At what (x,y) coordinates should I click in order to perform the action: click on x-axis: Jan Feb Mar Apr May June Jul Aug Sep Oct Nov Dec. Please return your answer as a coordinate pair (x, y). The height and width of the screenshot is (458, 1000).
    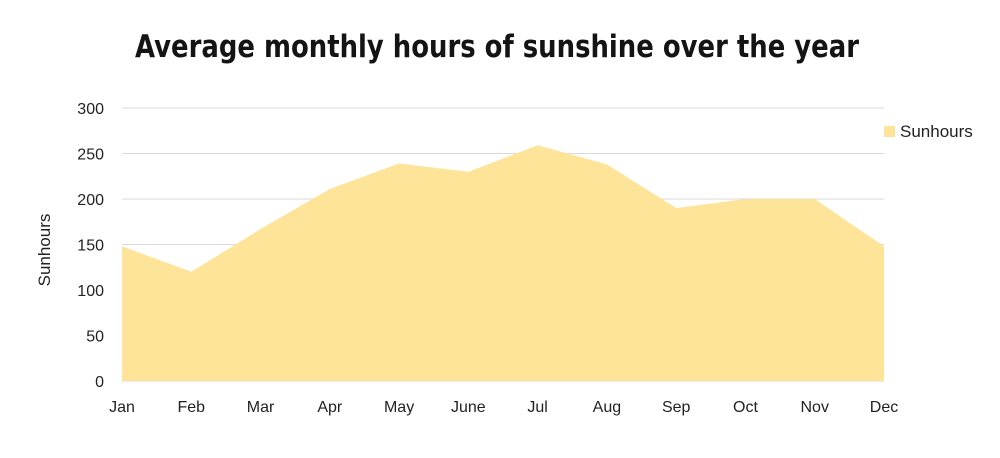
    Looking at the image, I should click on (503, 407).